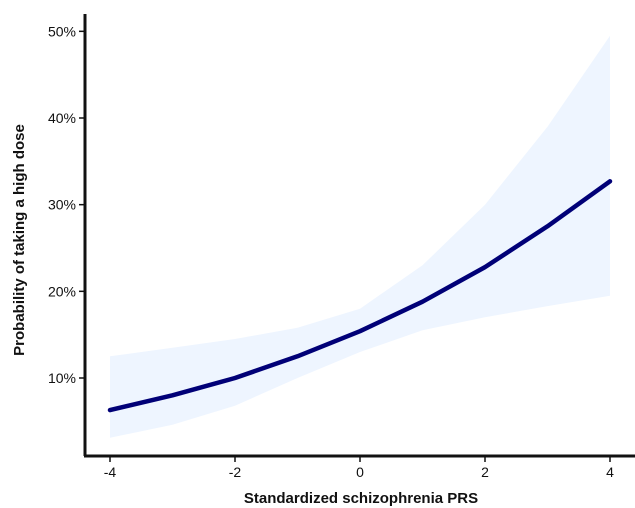 This screenshot has width=635, height=508. Describe the element at coordinates (62, 205) in the screenshot. I see `y-tick-label: 30%` at that location.